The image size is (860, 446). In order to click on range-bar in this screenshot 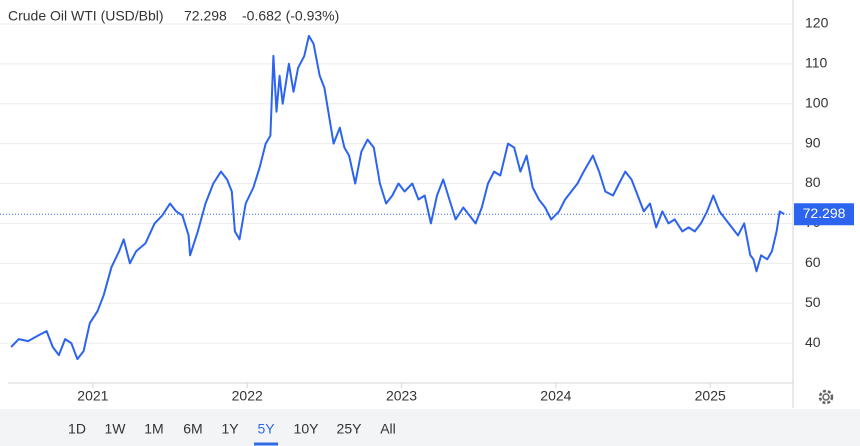, I will do `click(430, 427)`.